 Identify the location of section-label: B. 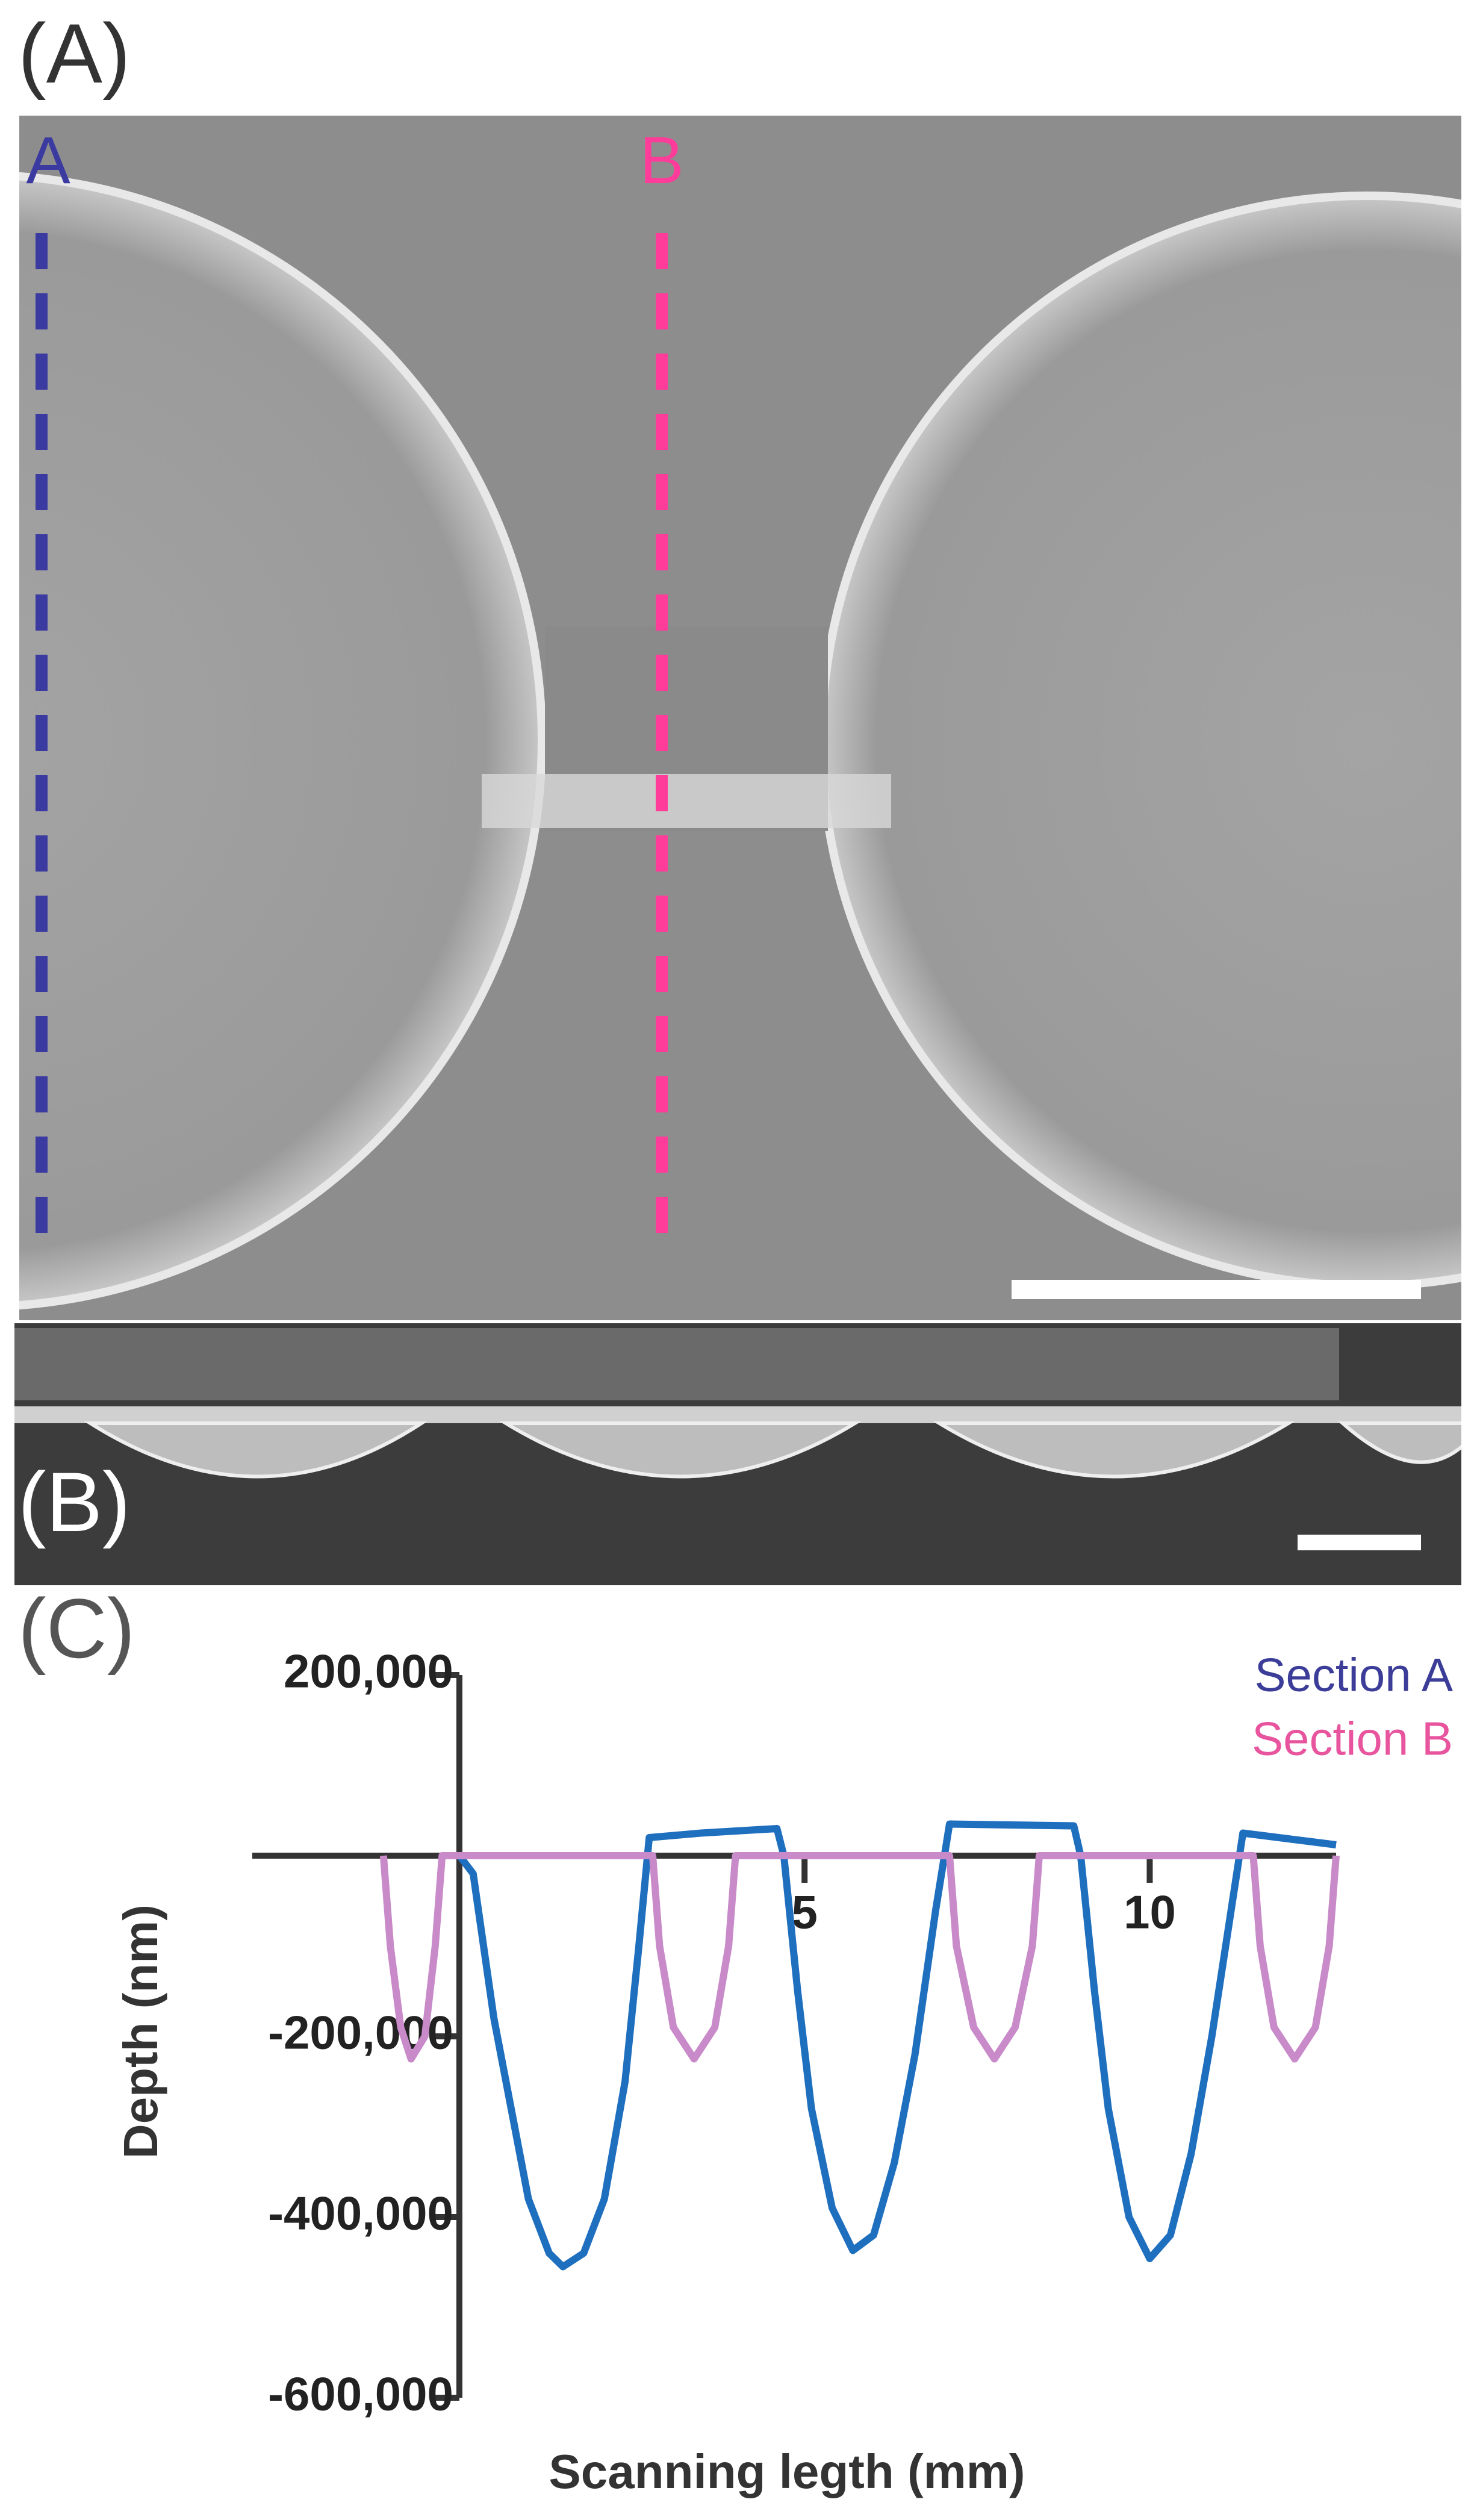
(661, 160).